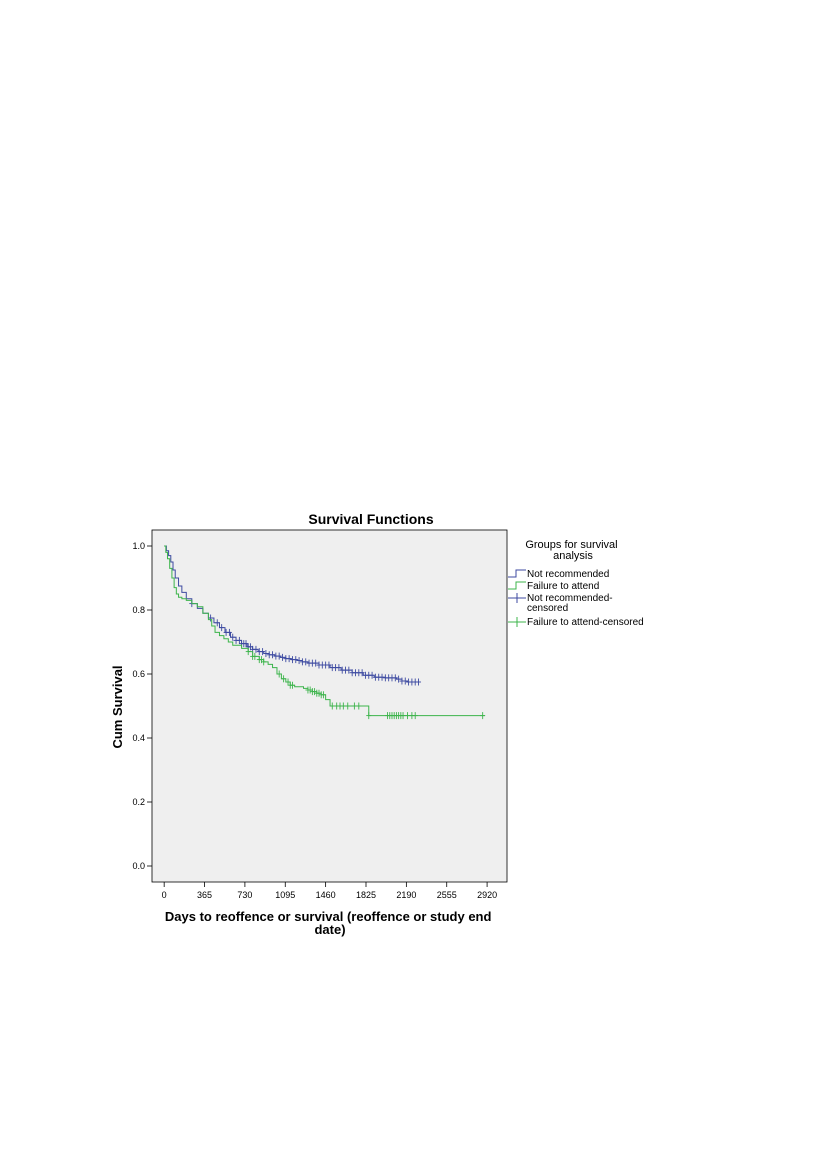 This screenshot has height=1169, width=827. What do you see at coordinates (487, 895) in the screenshot?
I see `x-tick-label: 2920` at bounding box center [487, 895].